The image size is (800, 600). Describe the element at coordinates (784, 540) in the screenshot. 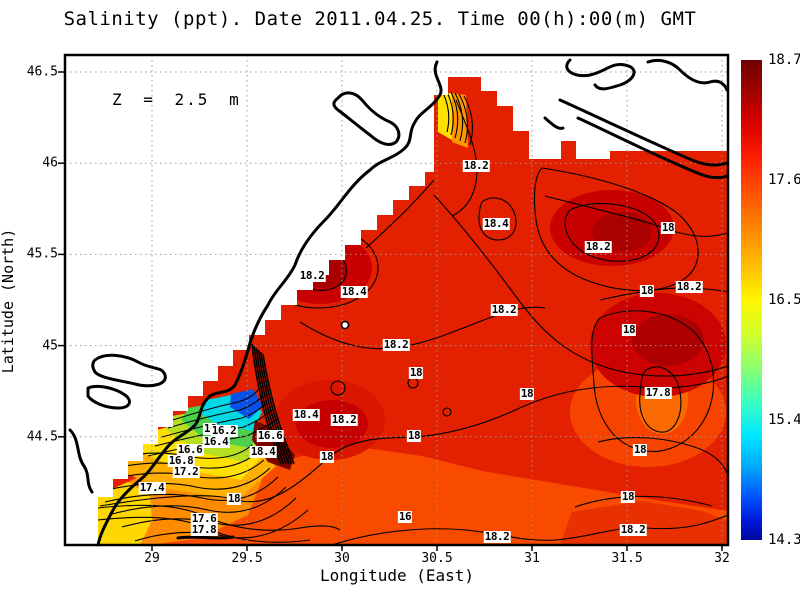

I see `colorbar-tick-label: 14.3` at that location.